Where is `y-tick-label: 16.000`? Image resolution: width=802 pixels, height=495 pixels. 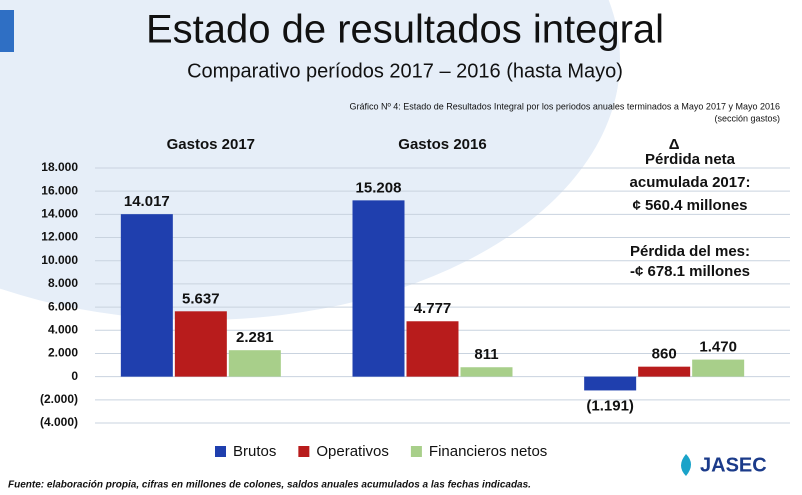 y-tick-label: 16.000 is located at coordinates (59, 190).